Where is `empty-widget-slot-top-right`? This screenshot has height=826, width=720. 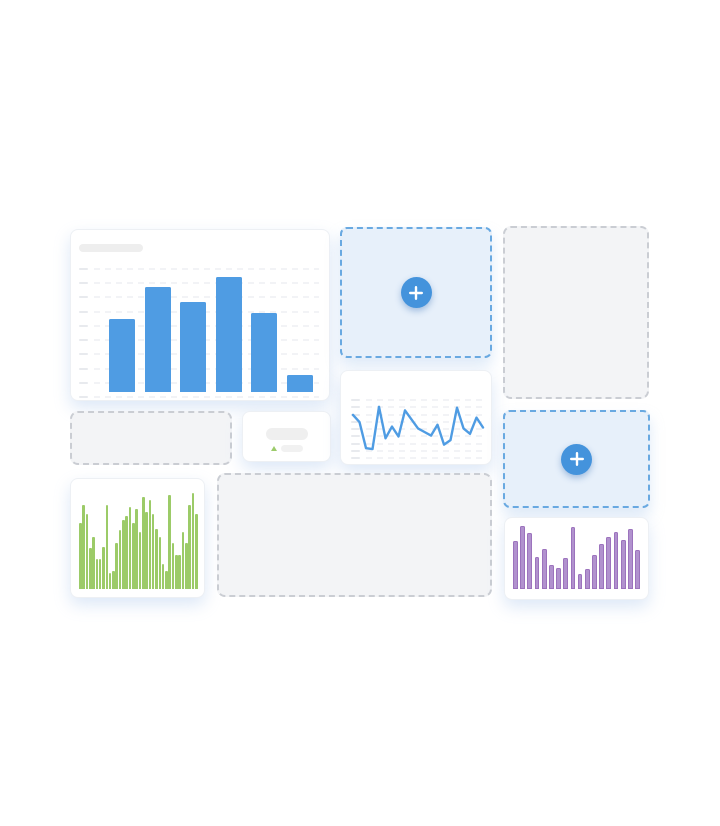
empty-widget-slot-top-right is located at coordinates (576, 312).